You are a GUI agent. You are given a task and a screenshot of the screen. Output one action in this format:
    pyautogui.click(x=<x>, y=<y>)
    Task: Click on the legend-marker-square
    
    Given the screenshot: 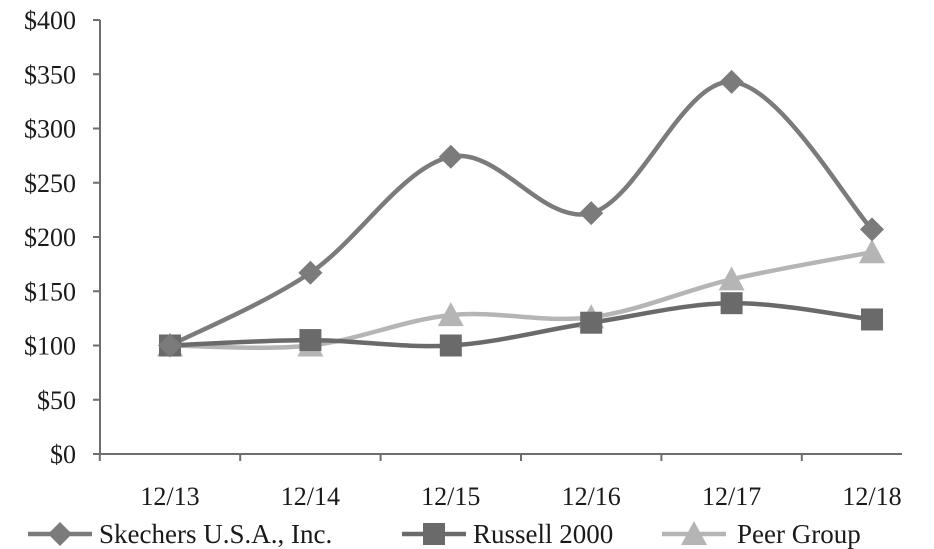 What is the action you would take?
    pyautogui.click(x=434, y=534)
    